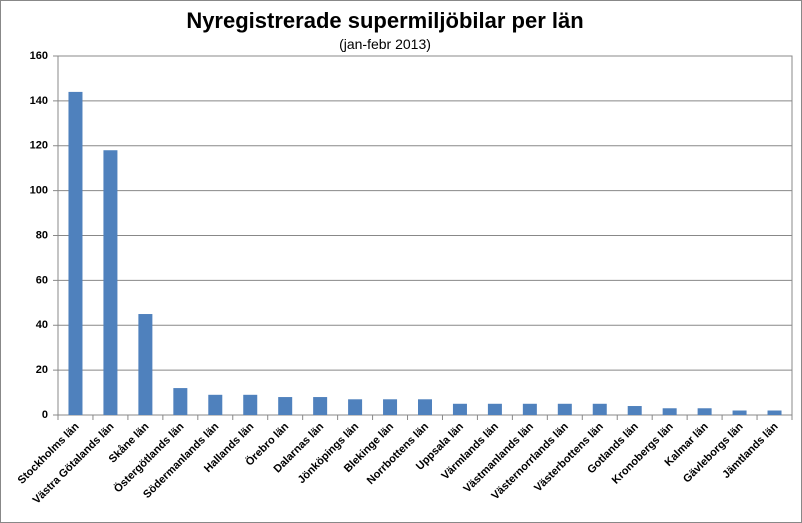 Image resolution: width=802 pixels, height=523 pixels. Describe the element at coordinates (42, 235) in the screenshot. I see `y-tick-label: 80` at that location.